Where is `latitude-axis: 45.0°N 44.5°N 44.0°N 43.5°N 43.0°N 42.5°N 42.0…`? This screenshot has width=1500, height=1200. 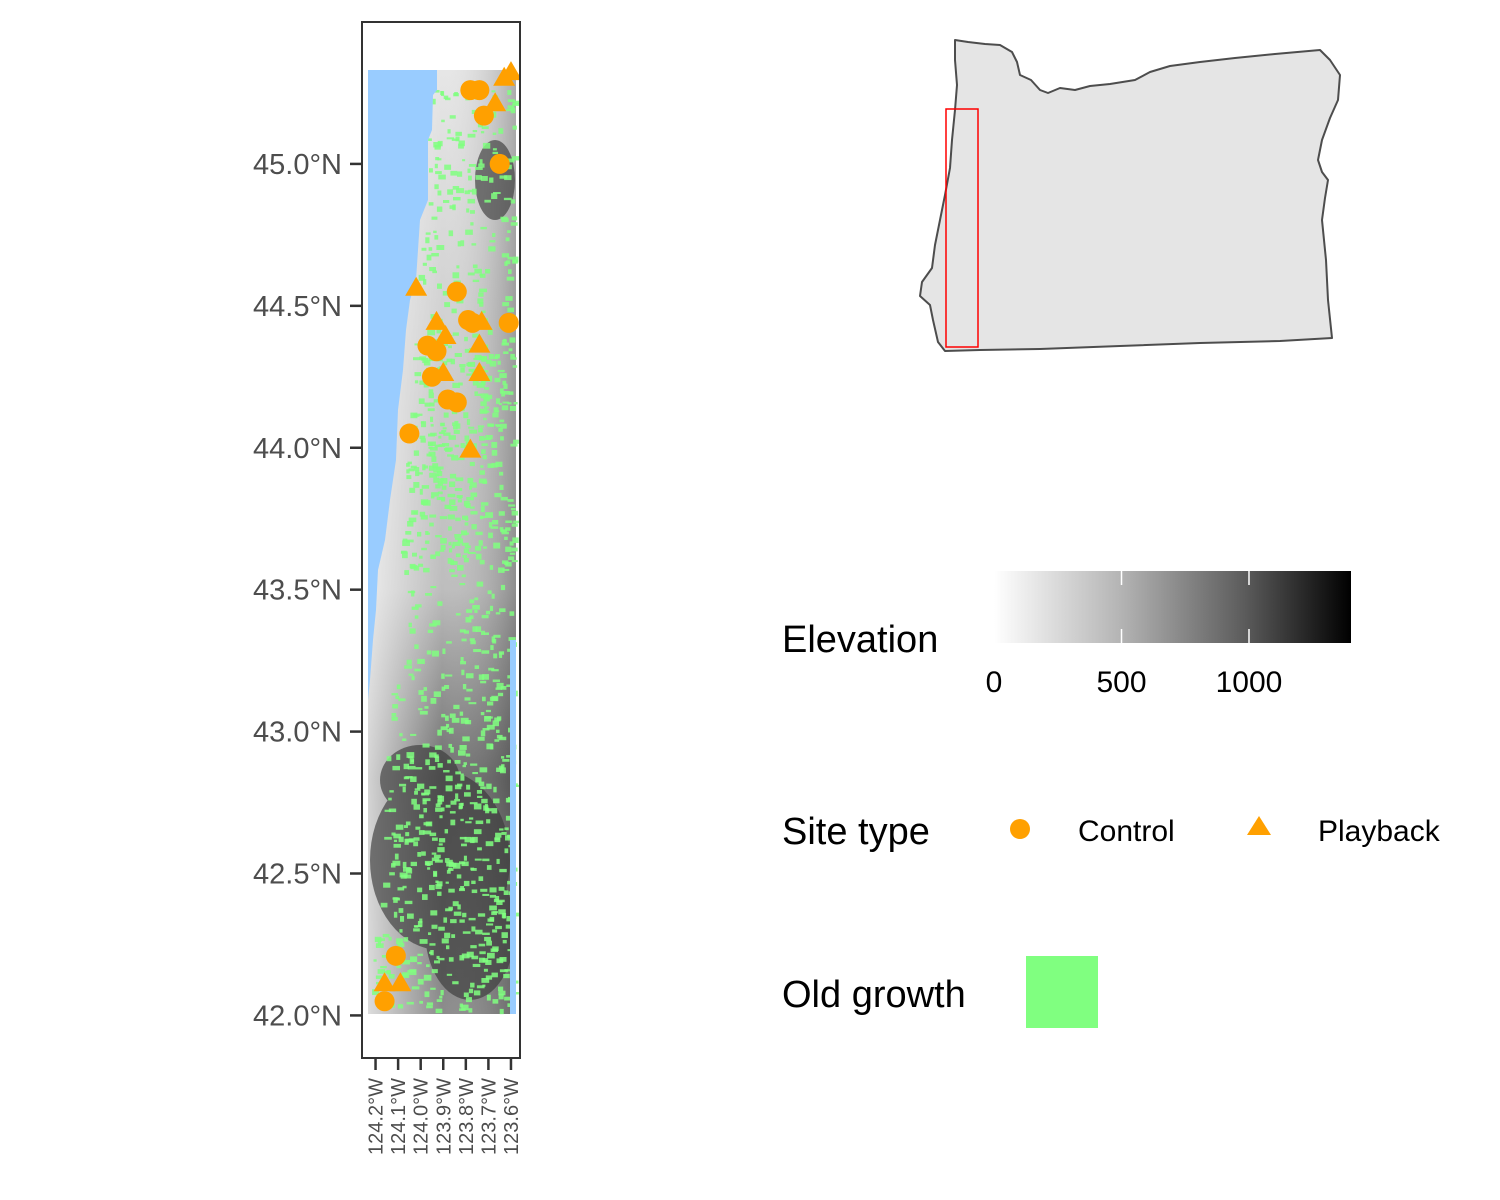 latitude-axis: 45.0°N 44.5°N 44.0°N 43.5°N 43.0°N 42.5°N 42.0… is located at coordinates (307, 590).